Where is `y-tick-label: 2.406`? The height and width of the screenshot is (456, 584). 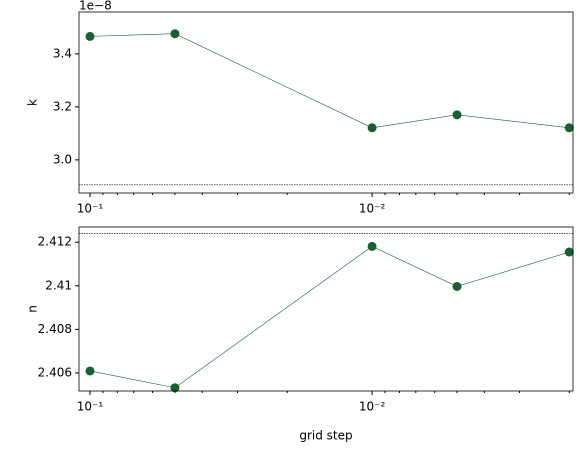
y-tick-label: 2.406 is located at coordinates (55, 372).